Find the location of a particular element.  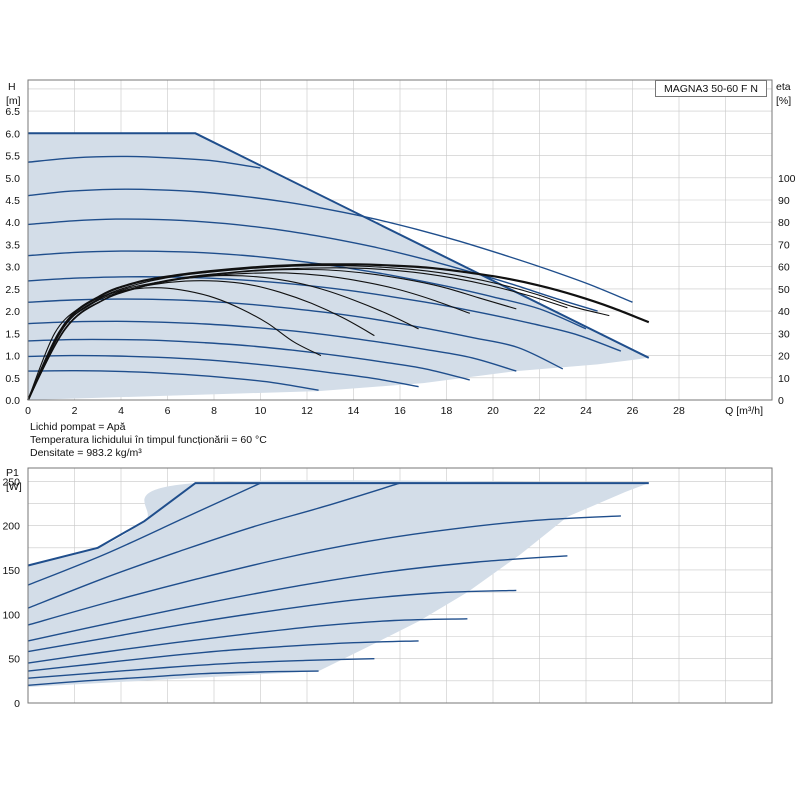

x-tick-label: 12 is located at coordinates (307, 411).